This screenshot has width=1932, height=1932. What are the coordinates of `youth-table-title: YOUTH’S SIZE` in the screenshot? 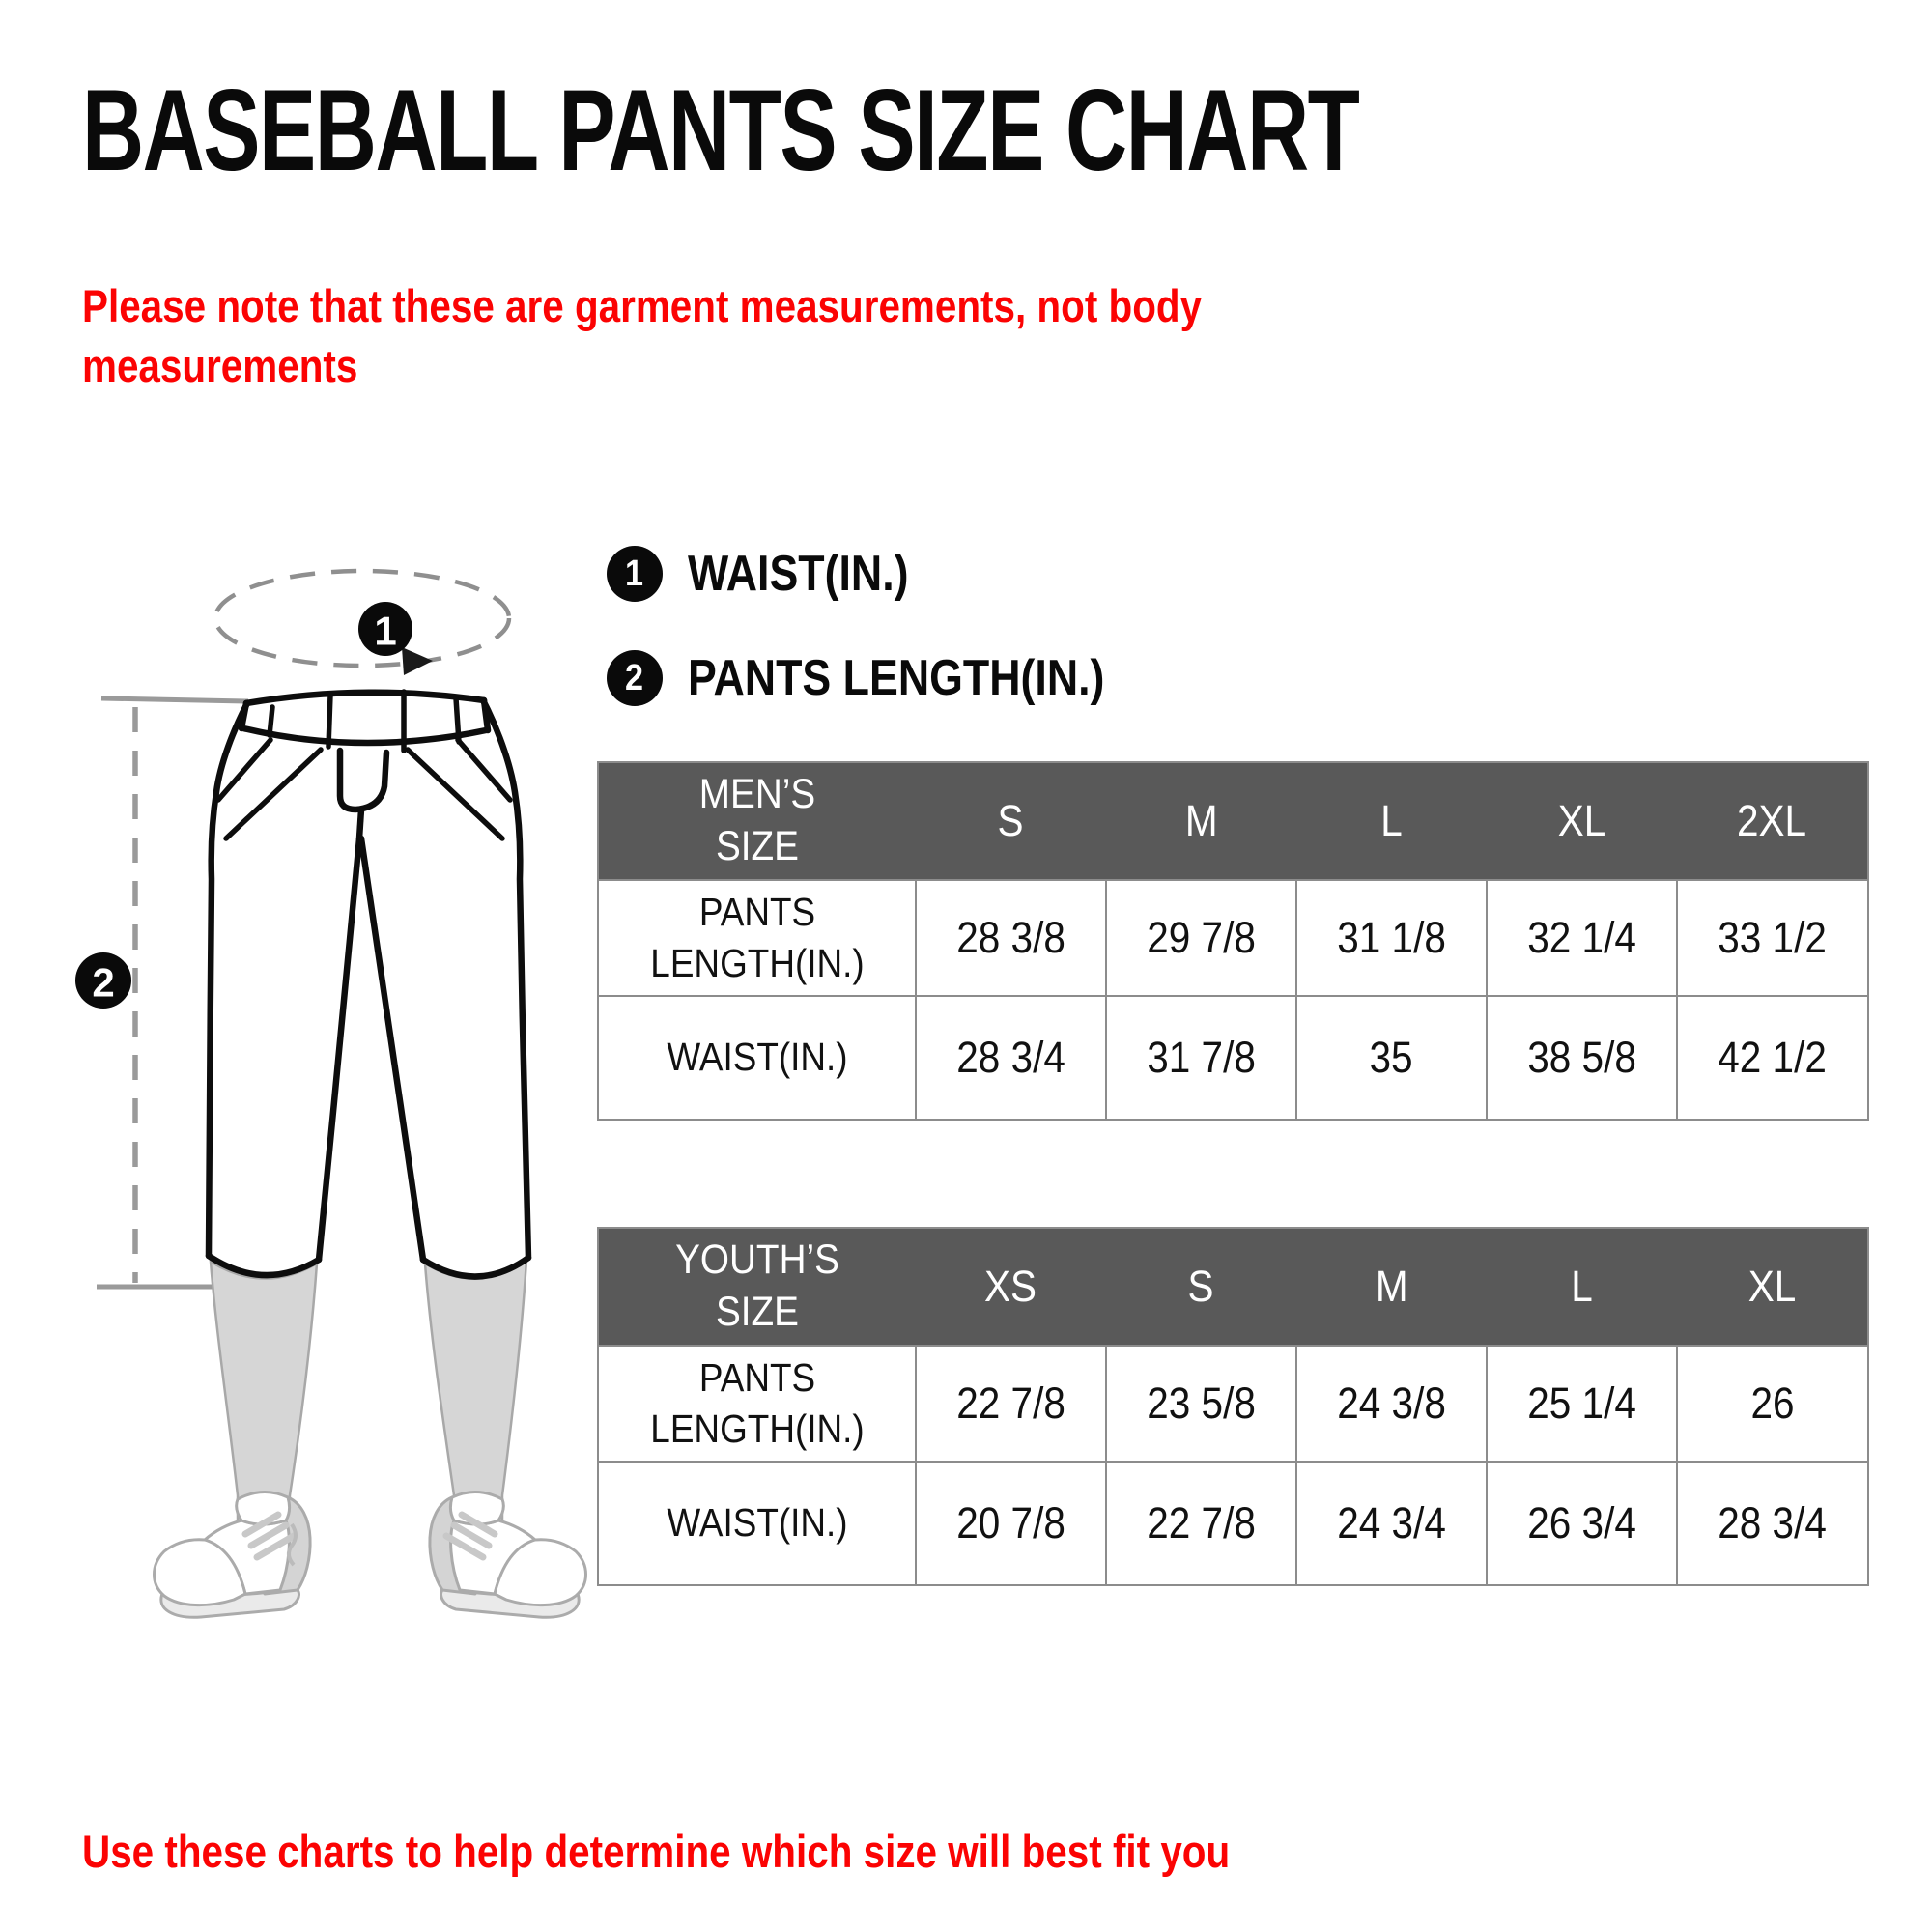 It's located at (757, 1285).